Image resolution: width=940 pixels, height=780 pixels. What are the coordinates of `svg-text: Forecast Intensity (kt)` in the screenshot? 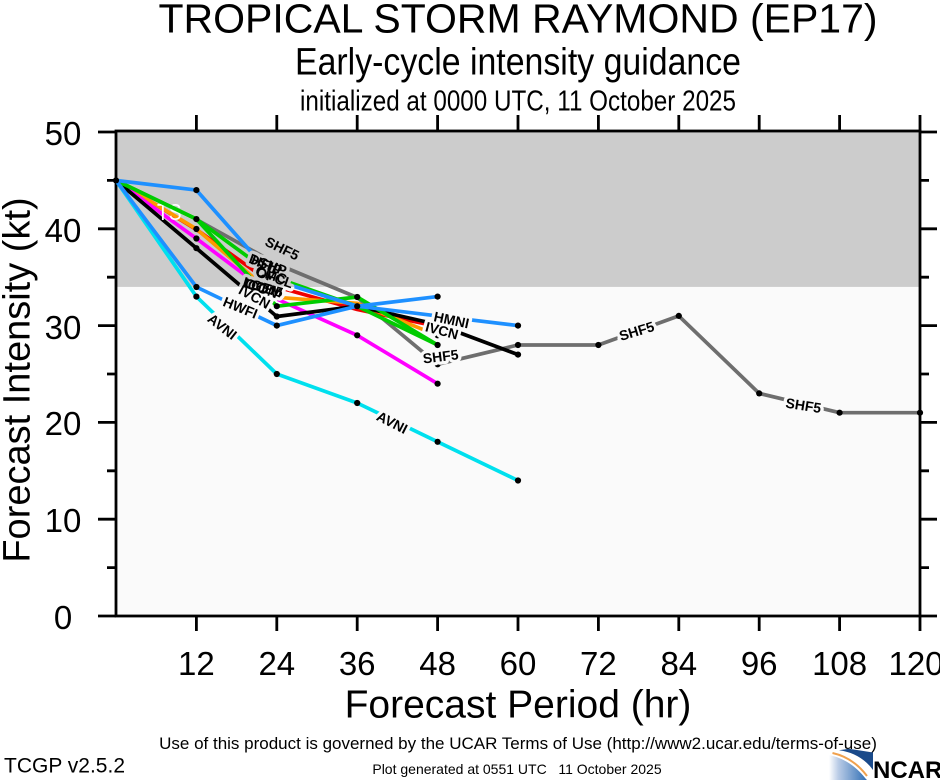 It's located at (19, 379).